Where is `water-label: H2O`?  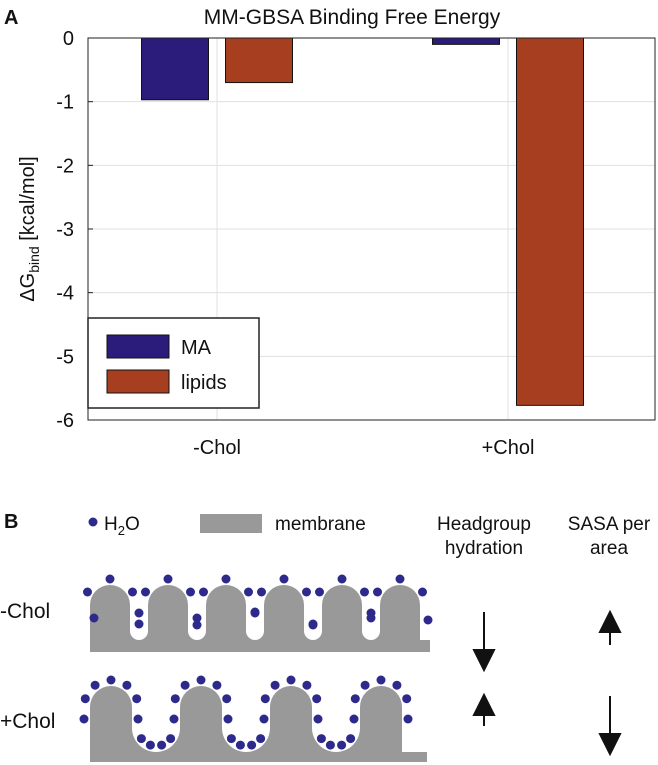 water-label: H2O is located at coordinates (122, 526).